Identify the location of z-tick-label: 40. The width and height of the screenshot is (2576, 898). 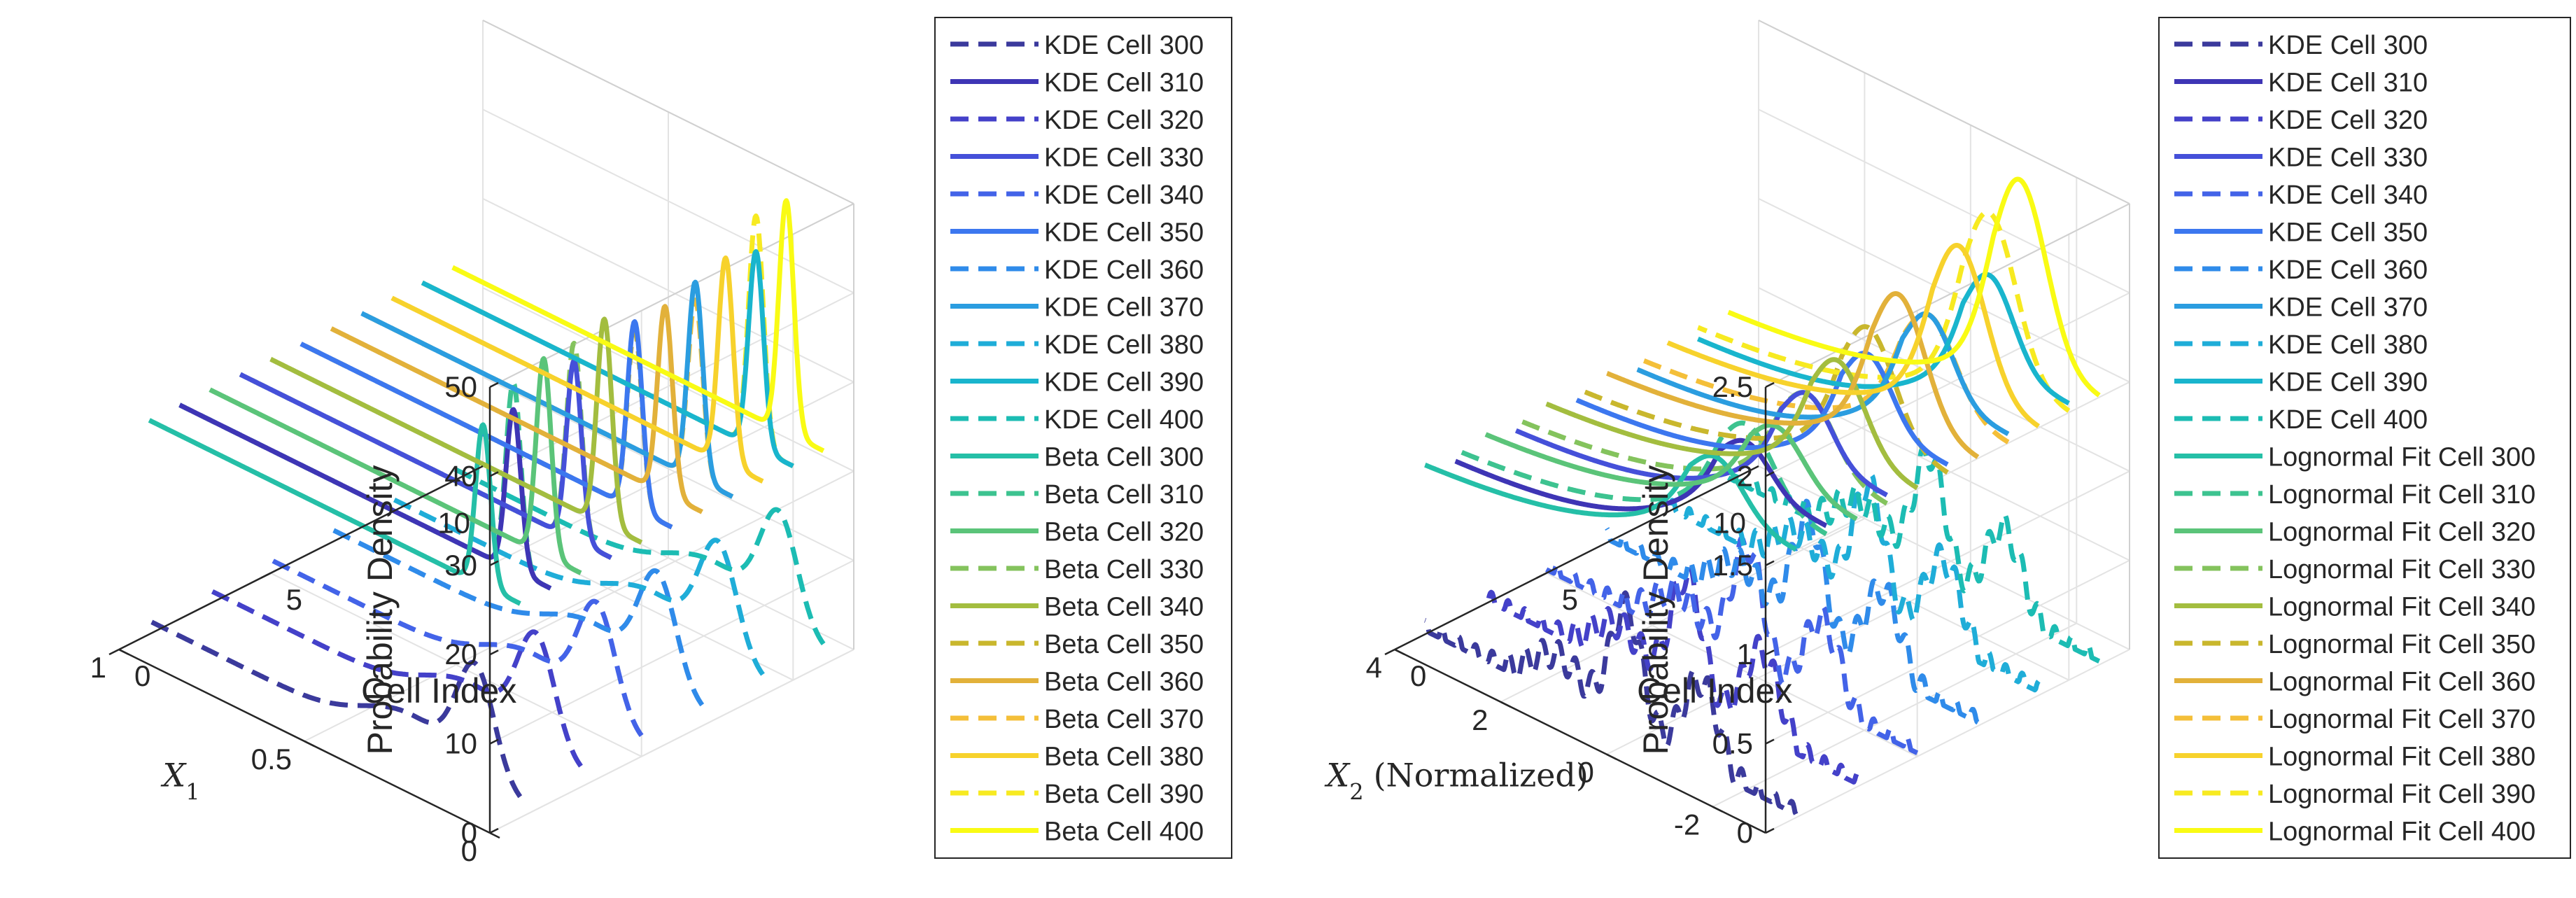
(460, 475).